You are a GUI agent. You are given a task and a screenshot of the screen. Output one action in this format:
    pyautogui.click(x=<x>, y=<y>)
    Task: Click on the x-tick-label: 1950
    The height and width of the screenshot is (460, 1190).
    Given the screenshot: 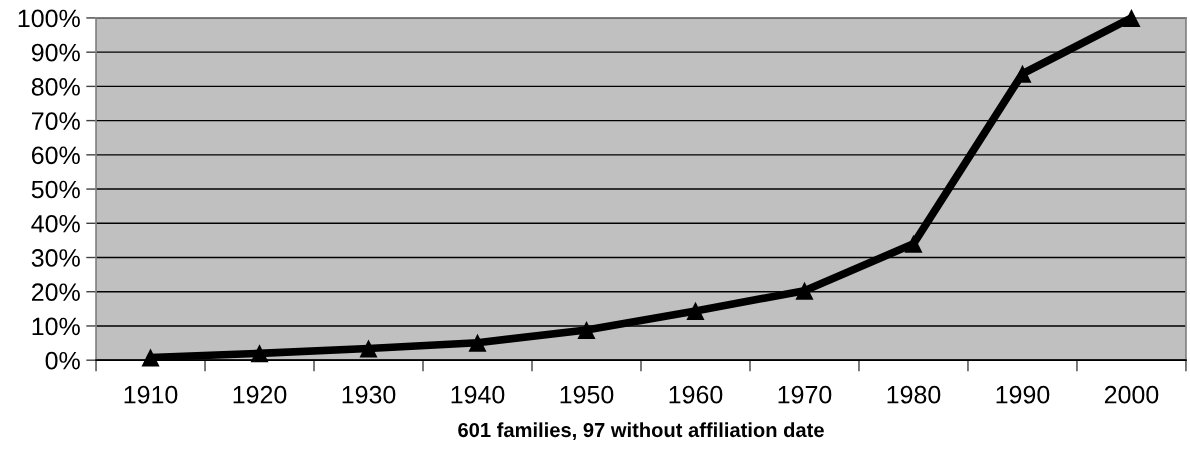 What is the action you would take?
    pyautogui.click(x=587, y=394)
    